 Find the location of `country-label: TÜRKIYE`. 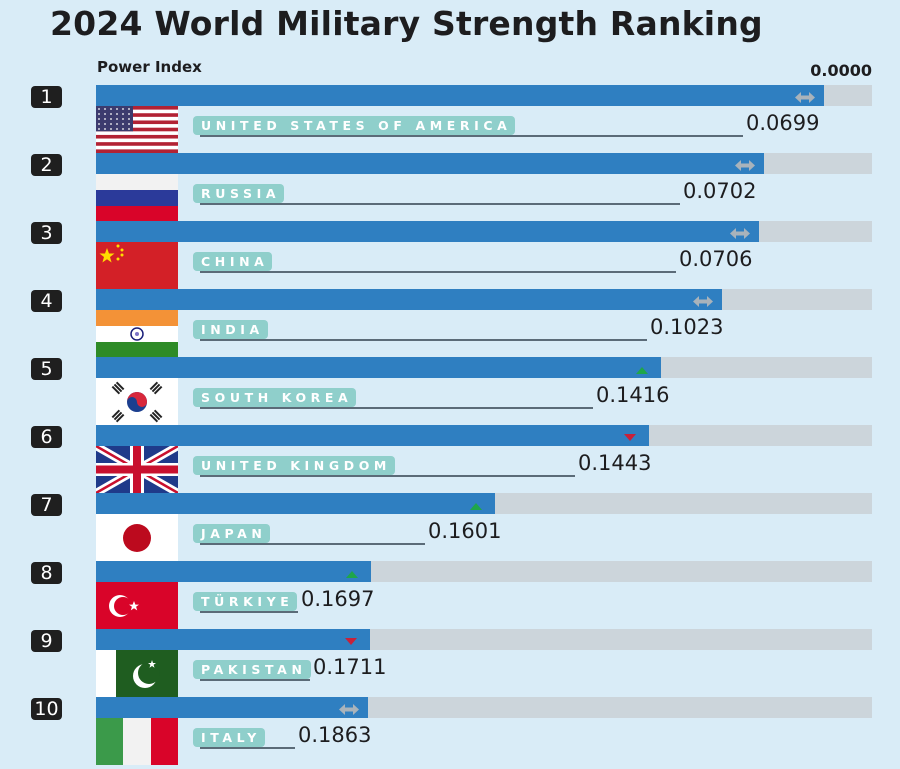

country-label: TÜRKIYE is located at coordinates (245, 601).